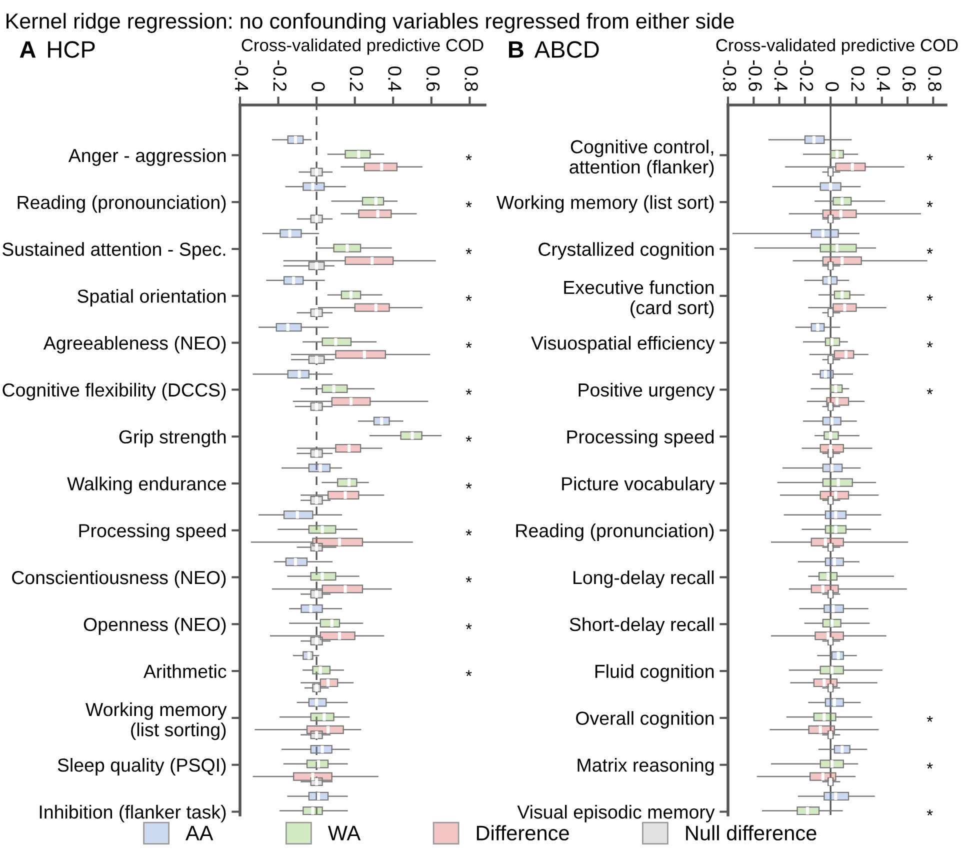 This screenshot has width=961, height=859. What do you see at coordinates (646, 391) in the screenshot?
I see `y-tick-label: Positive urgency` at bounding box center [646, 391].